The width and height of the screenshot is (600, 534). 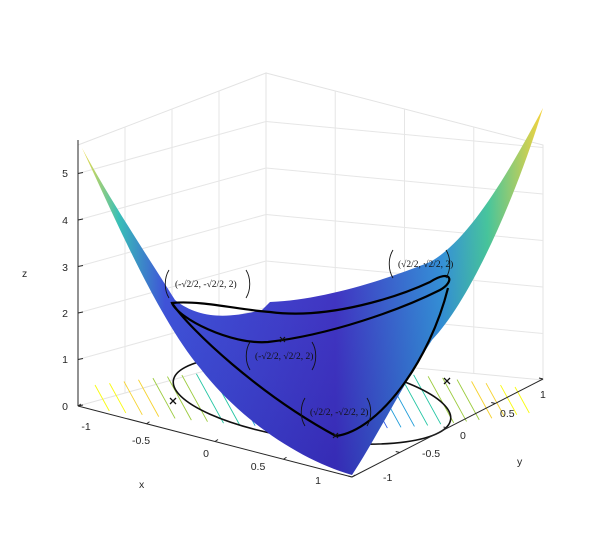 I want to click on y-ticks: -1 -0.5 0 0.5 1, so click(x=464, y=436).